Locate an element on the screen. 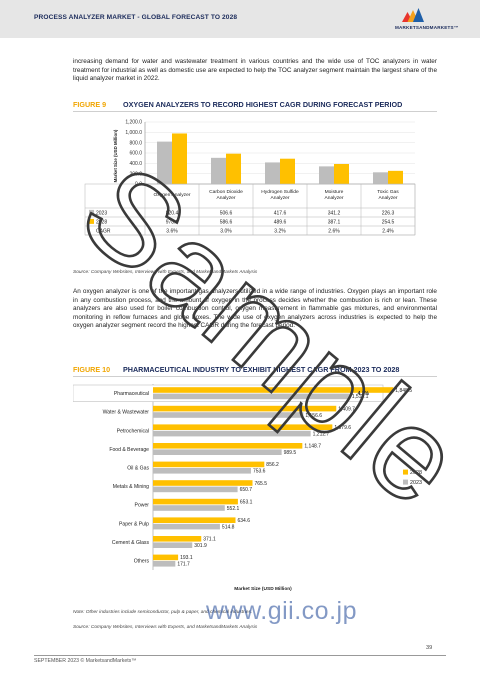 This screenshot has width=480, height=679. figure9-cagr-label: CAGR is located at coordinates (103, 231).